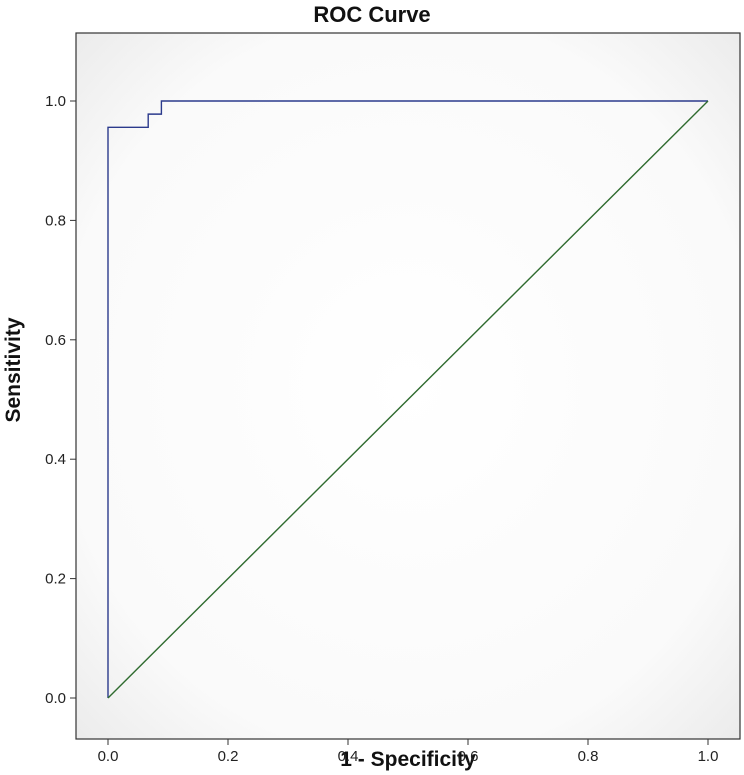 The width and height of the screenshot is (744, 775). I want to click on y-tick-label: 0.4, so click(55, 459).